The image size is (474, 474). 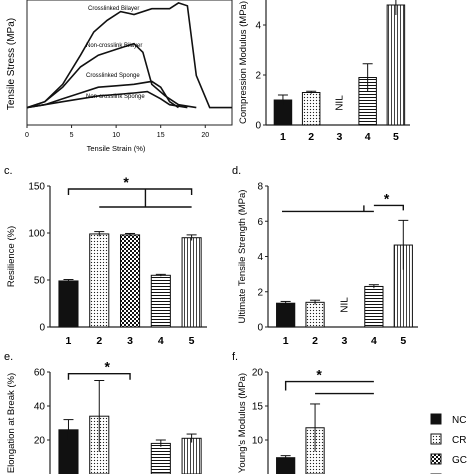 I want to click on panel-f: 10 15 20 Young's Modulus (MPa) f. *, so click(x=303, y=412).